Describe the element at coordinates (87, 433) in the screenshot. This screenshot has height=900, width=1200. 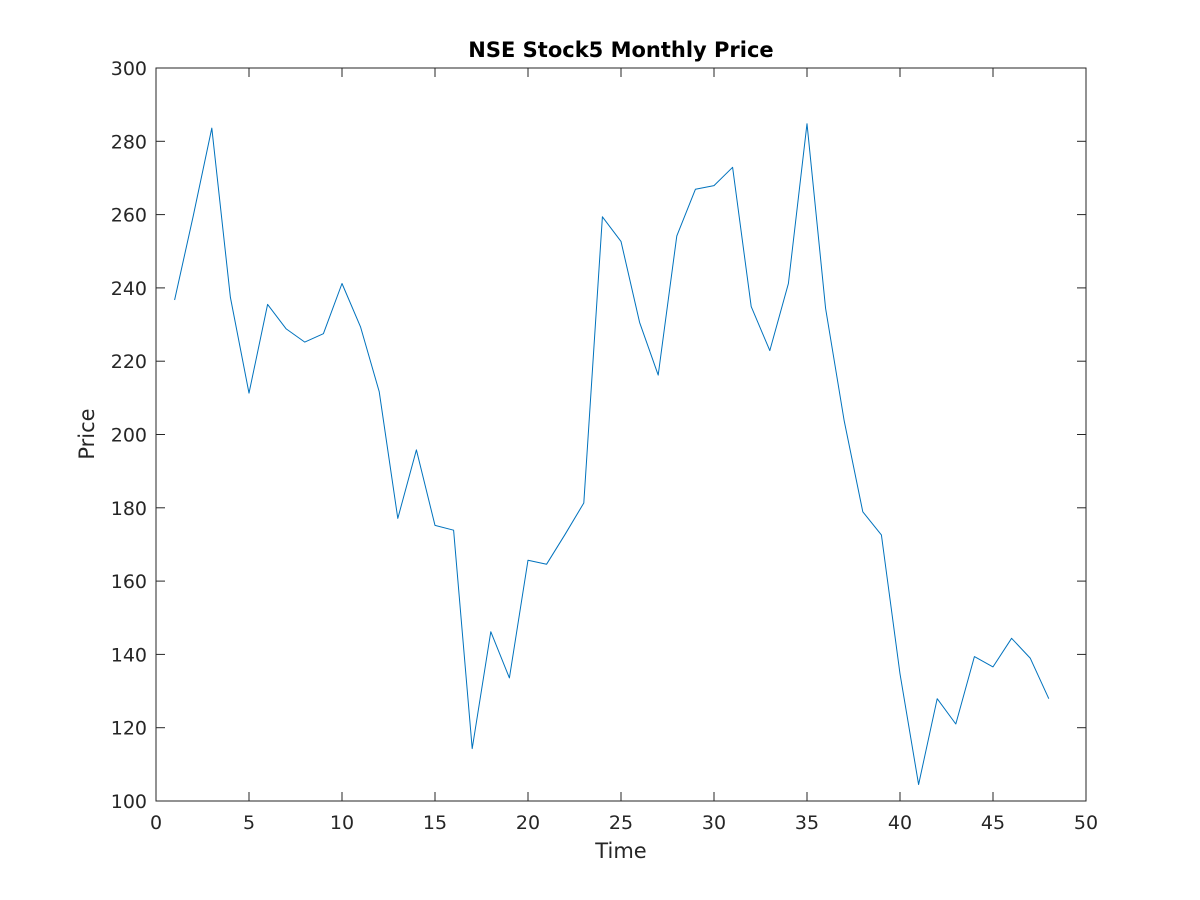
I see `y-axis-label: Price` at that location.